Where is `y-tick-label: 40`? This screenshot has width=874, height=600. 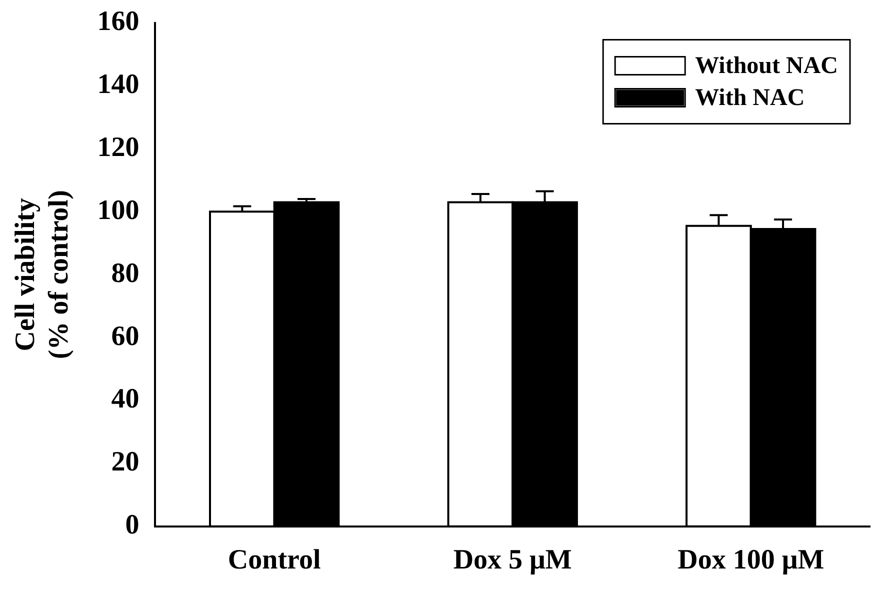 y-tick-label: 40 is located at coordinates (125, 399).